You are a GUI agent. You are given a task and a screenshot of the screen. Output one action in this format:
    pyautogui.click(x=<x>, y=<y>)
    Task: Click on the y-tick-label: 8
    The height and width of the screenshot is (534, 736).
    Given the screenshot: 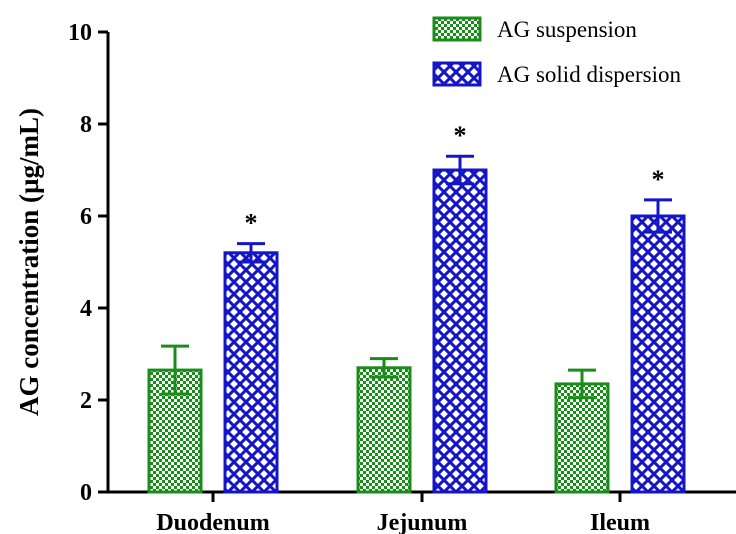 What is the action you would take?
    pyautogui.click(x=86, y=125)
    